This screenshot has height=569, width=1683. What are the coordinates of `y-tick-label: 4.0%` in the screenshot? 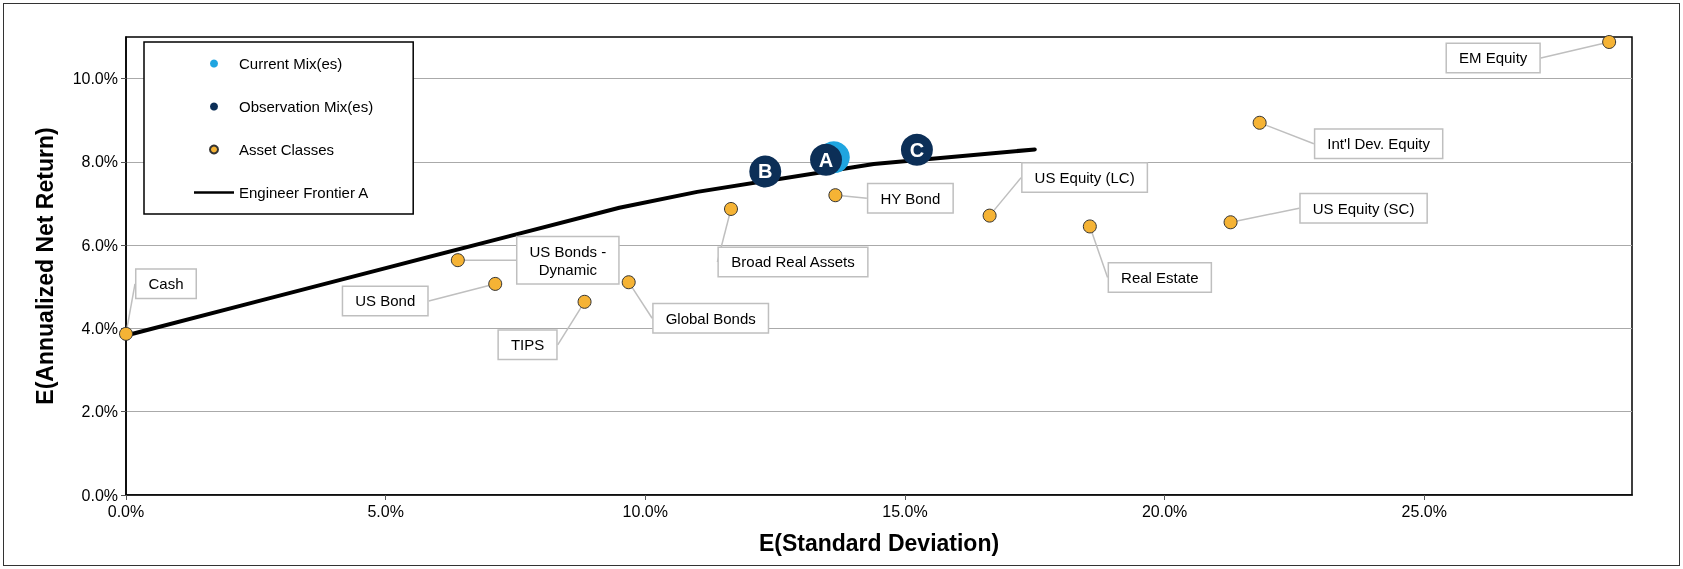 It's located at (99, 328).